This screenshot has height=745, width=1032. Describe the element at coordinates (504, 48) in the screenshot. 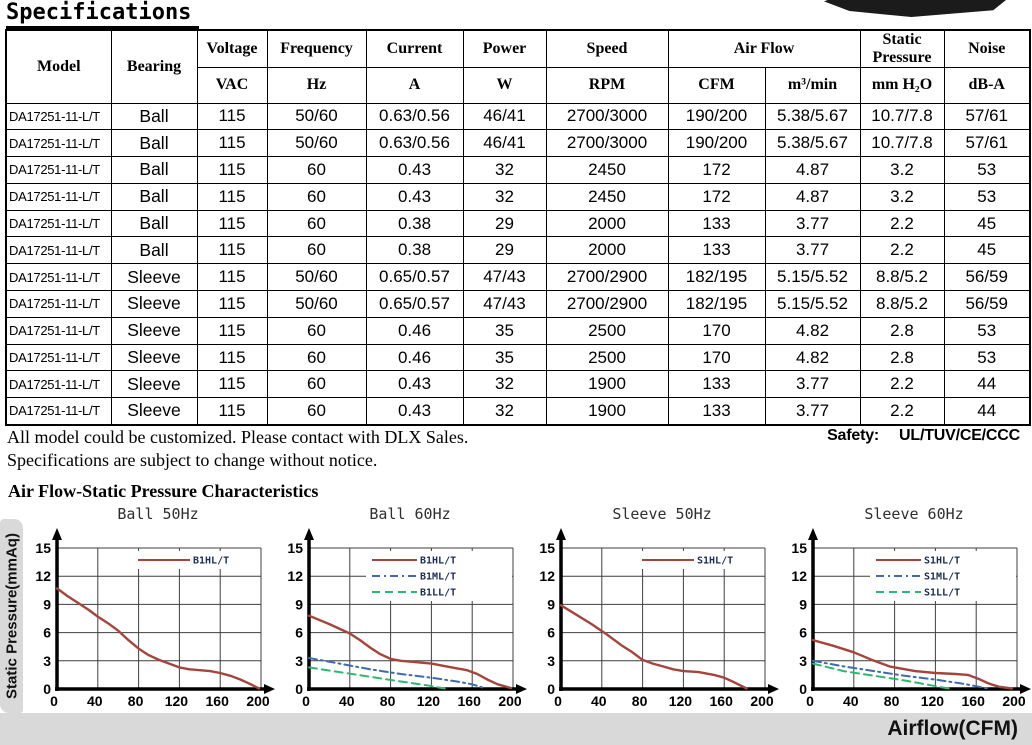

I see `col-power: Power` at that location.